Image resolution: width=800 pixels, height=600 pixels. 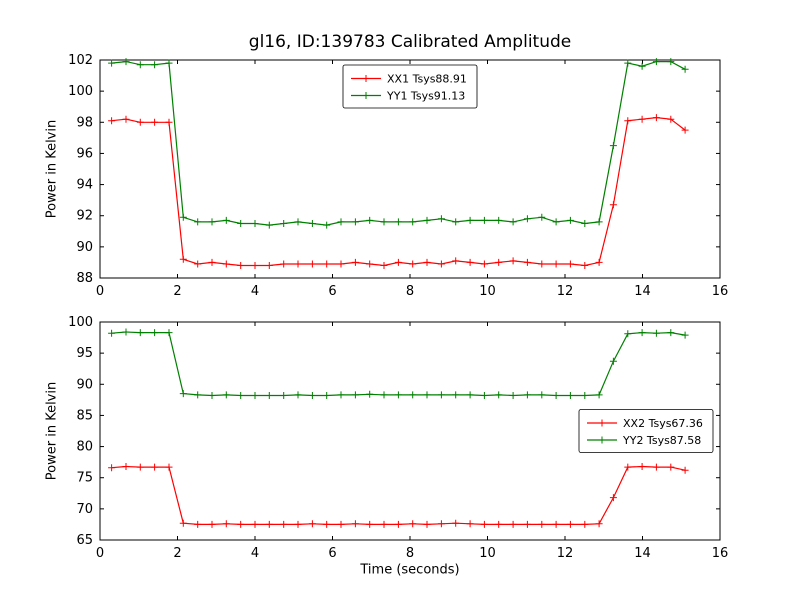 What do you see at coordinates (84, 278) in the screenshot?
I see `y-tick-label: 88` at bounding box center [84, 278].